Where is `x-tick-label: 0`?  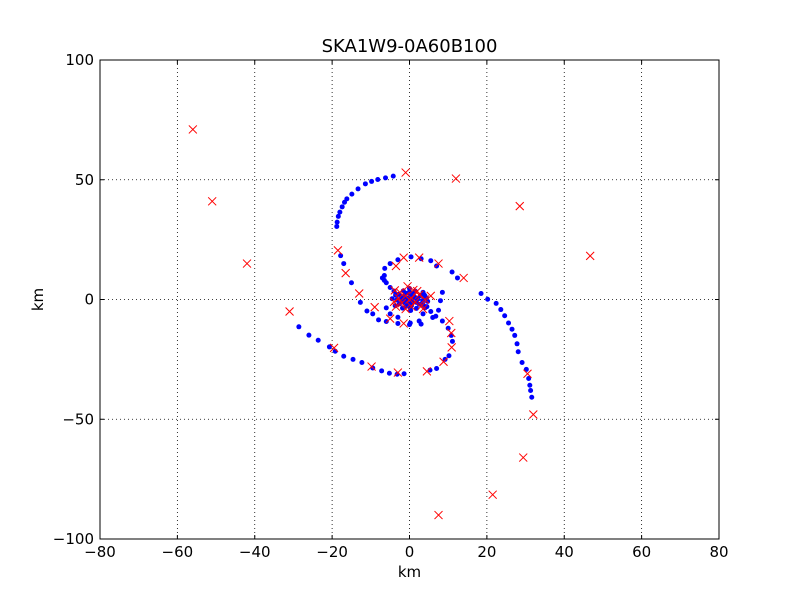
x-tick-label: 0 is located at coordinates (410, 552).